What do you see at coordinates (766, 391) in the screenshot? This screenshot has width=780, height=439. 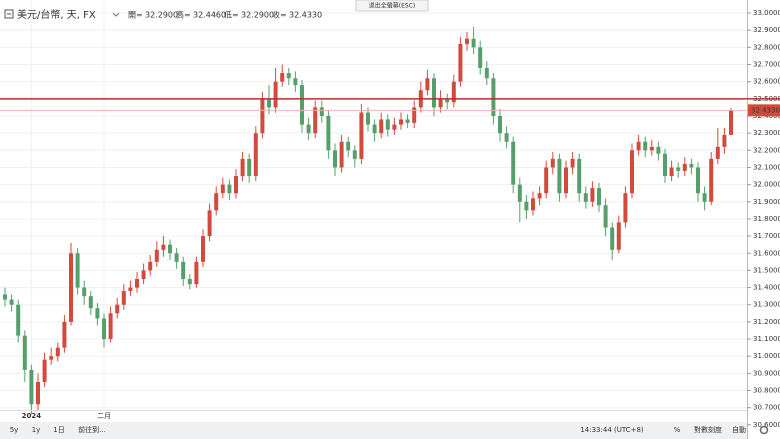 I see `y-tick-label: 30.8000` at bounding box center [766, 391].